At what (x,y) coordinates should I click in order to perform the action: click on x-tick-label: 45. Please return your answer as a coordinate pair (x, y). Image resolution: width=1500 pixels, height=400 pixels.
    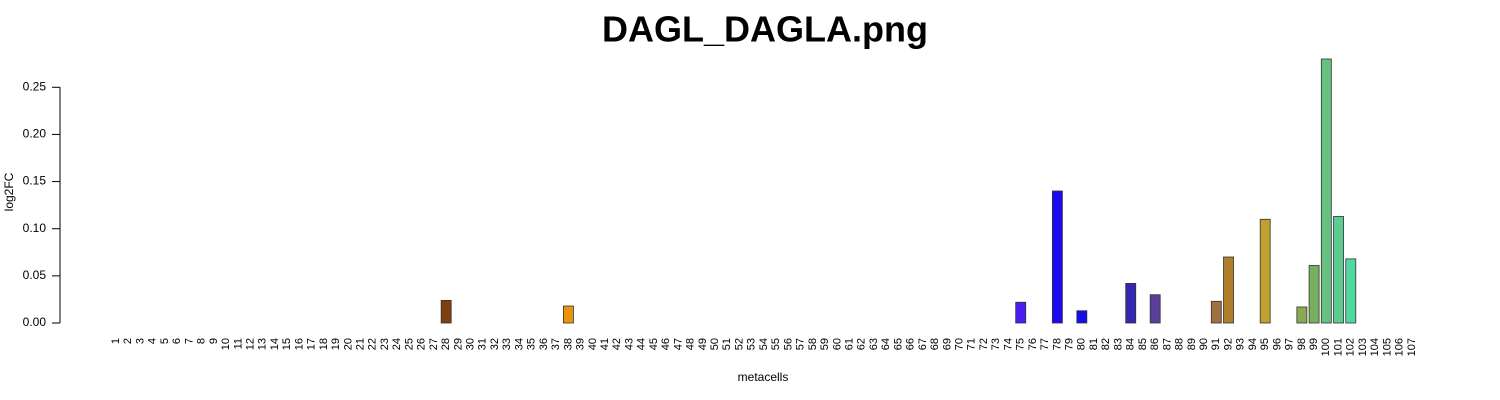
    Looking at the image, I should click on (654, 344).